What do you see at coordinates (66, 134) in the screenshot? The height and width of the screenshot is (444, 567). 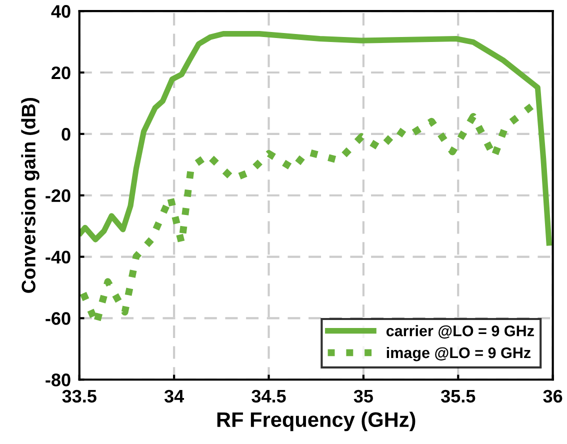 I see `y-tick-label: 0` at bounding box center [66, 134].